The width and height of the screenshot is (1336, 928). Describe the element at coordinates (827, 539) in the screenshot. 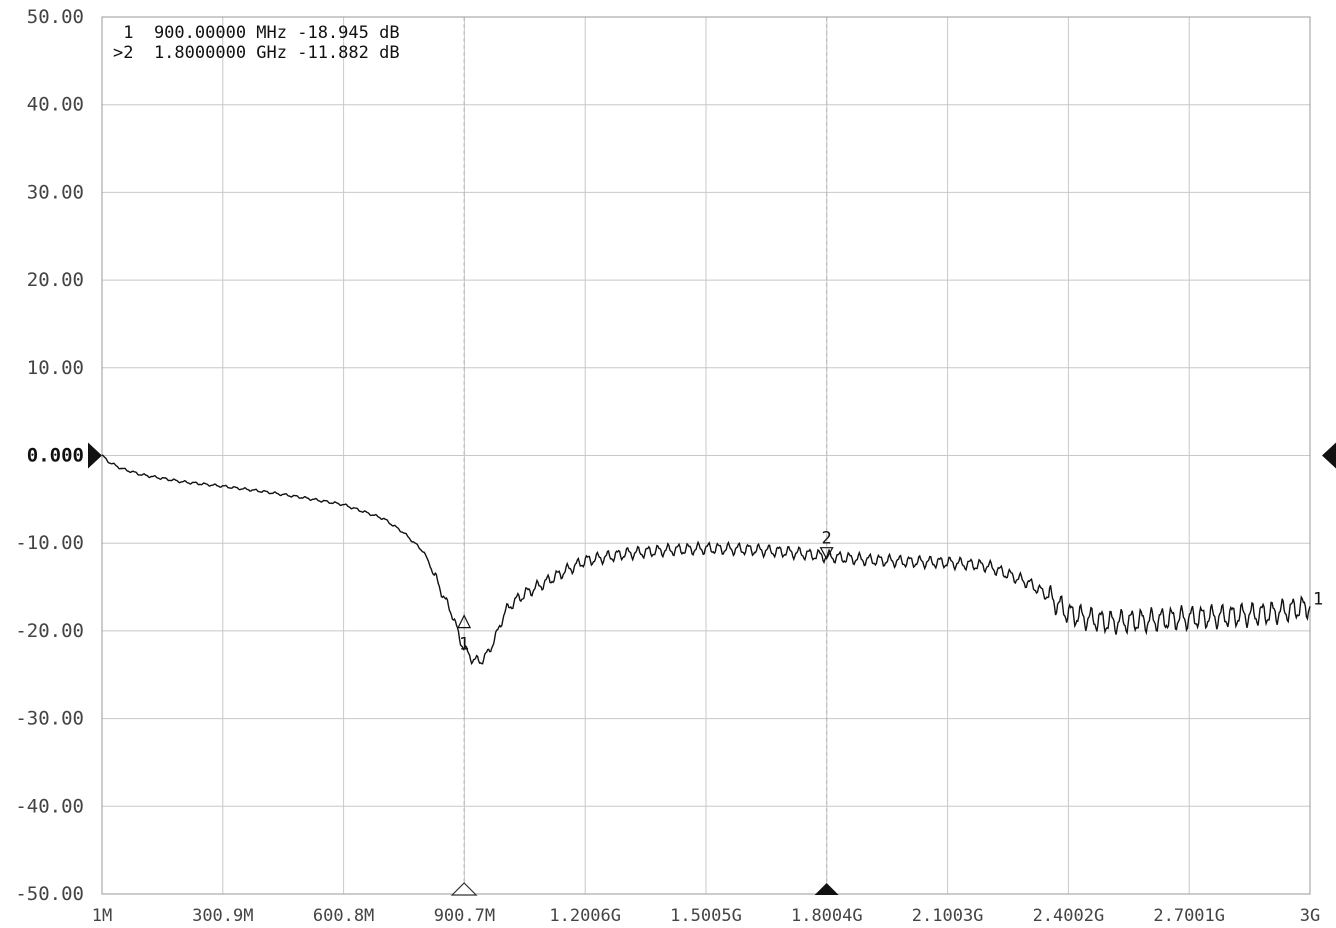

I see `marker-2-label: 2` at that location.